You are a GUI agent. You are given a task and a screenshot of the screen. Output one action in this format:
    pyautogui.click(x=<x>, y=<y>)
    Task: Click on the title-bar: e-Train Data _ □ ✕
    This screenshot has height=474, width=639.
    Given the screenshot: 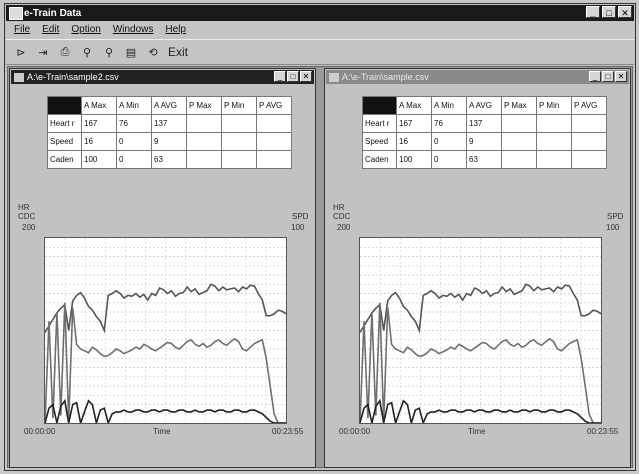 What is the action you would take?
    pyautogui.click(x=320, y=13)
    